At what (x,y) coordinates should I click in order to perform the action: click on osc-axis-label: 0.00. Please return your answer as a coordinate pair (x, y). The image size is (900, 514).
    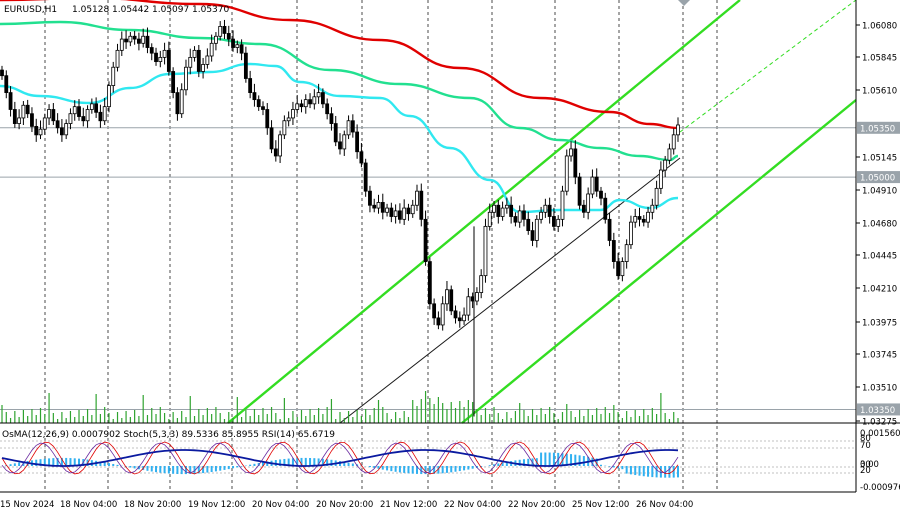
    Looking at the image, I should click on (869, 465).